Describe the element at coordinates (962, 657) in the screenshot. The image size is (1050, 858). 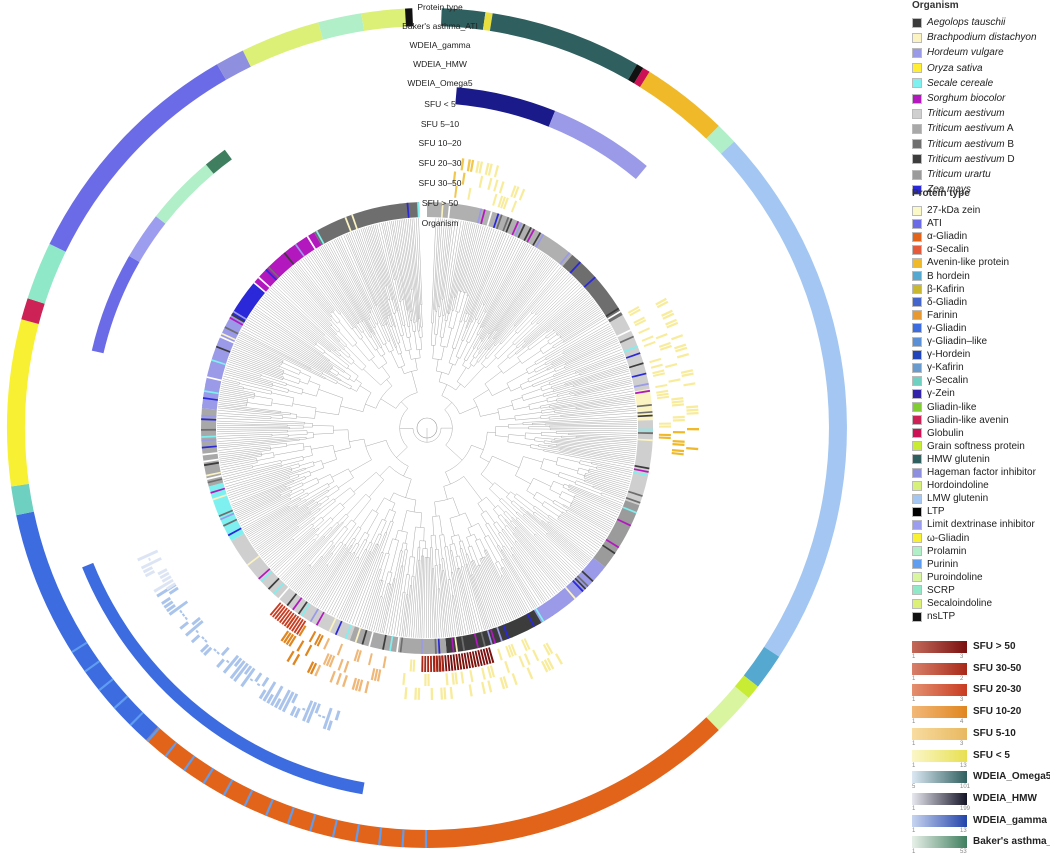
I see `gradient-max: 3` at that location.